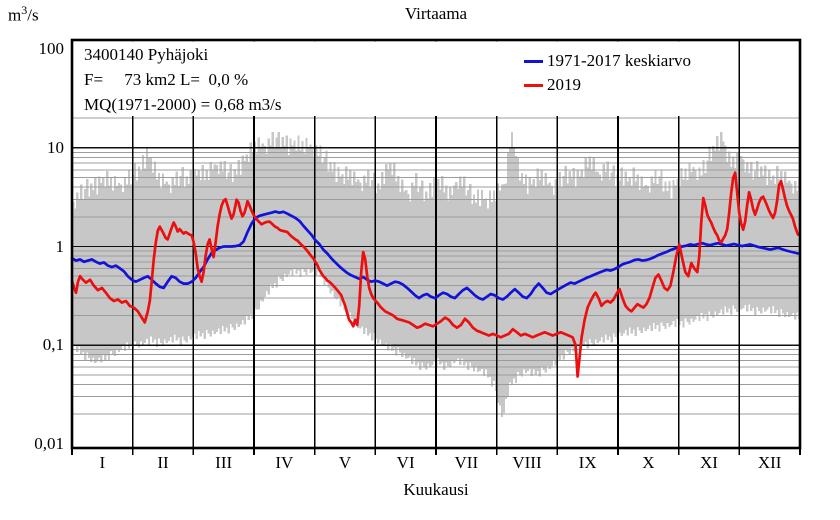 This screenshot has height=520, width=840. What do you see at coordinates (102, 462) in the screenshot?
I see `month-label: I` at bounding box center [102, 462].